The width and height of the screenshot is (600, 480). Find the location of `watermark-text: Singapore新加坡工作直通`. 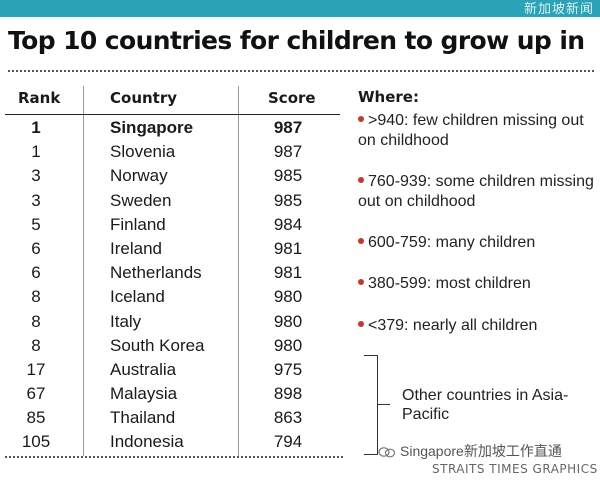

watermark-text: Singapore新加坡工作直通 is located at coordinates (481, 451).